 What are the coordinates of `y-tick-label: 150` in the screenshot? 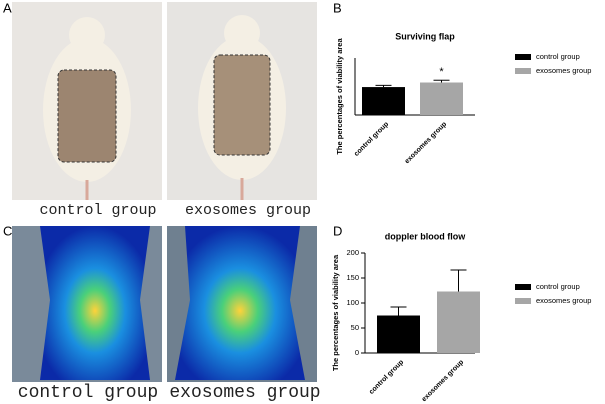 It's located at (352, 277).